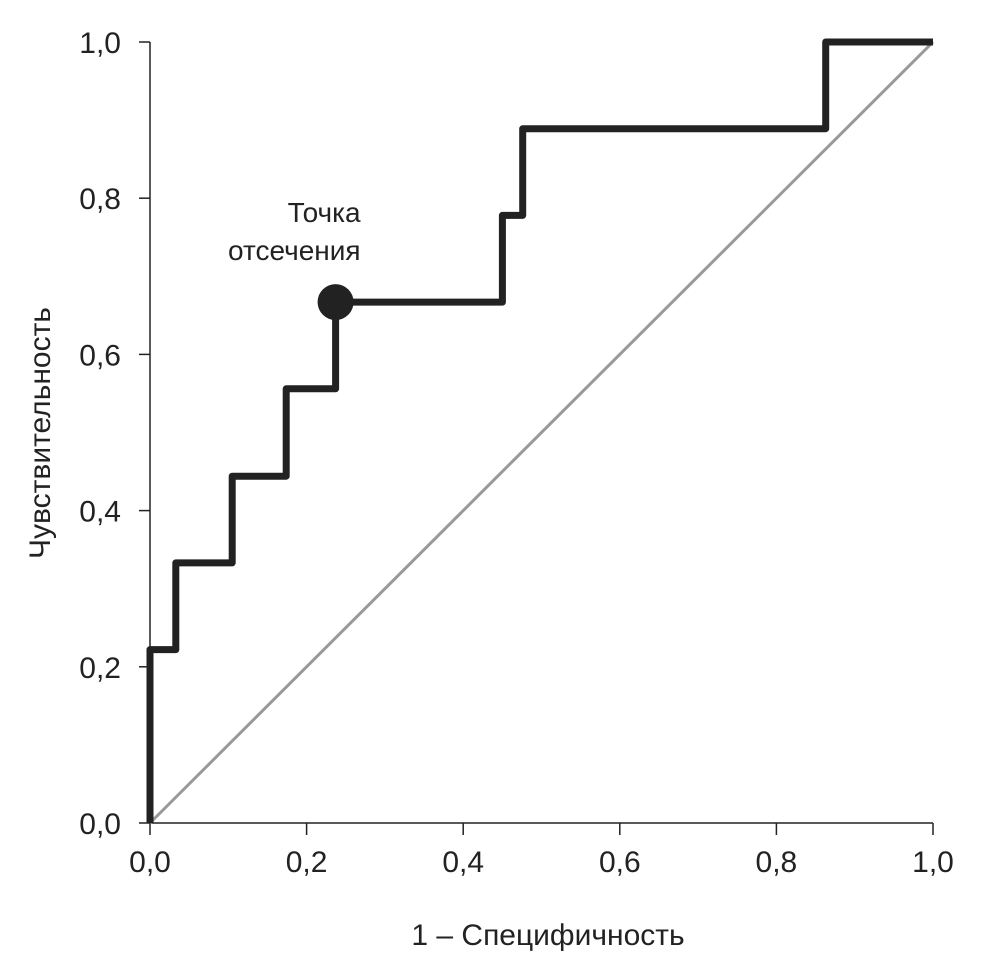  Describe the element at coordinates (294, 250) in the screenshot. I see `cutoff-point-label: отсечения` at that location.